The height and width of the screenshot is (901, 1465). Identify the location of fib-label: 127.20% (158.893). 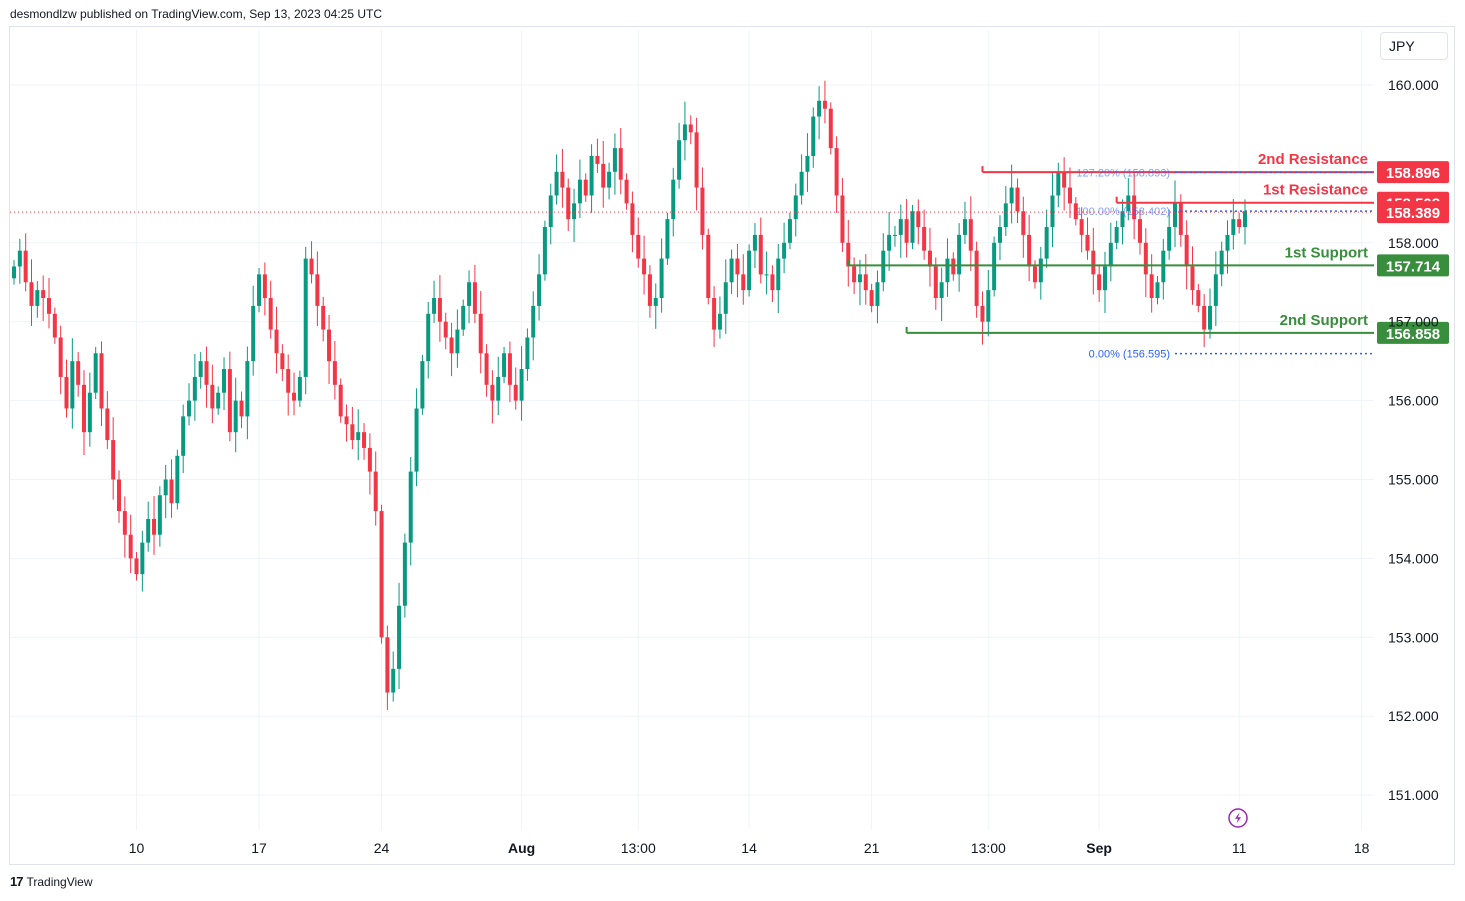
(1123, 173).